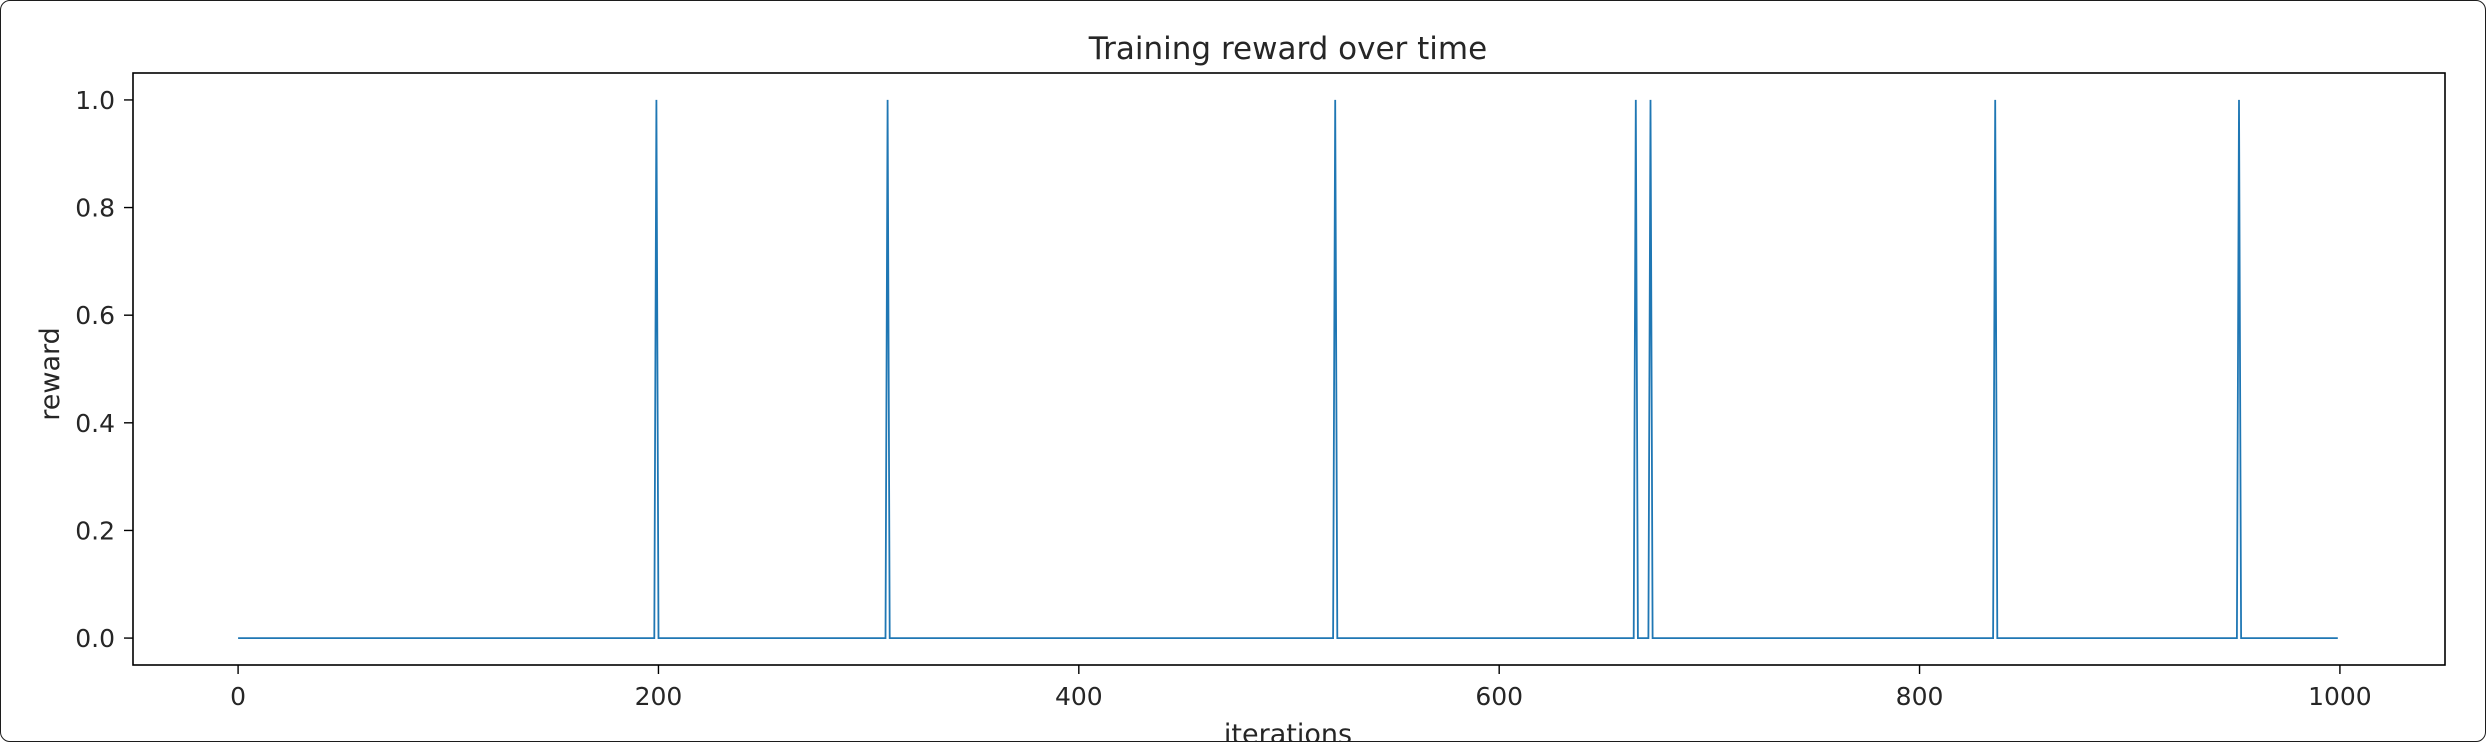 Image resolution: width=2488 pixels, height=744 pixels. Describe the element at coordinates (1079, 696) in the screenshot. I see `x-tick-label: 400` at that location.